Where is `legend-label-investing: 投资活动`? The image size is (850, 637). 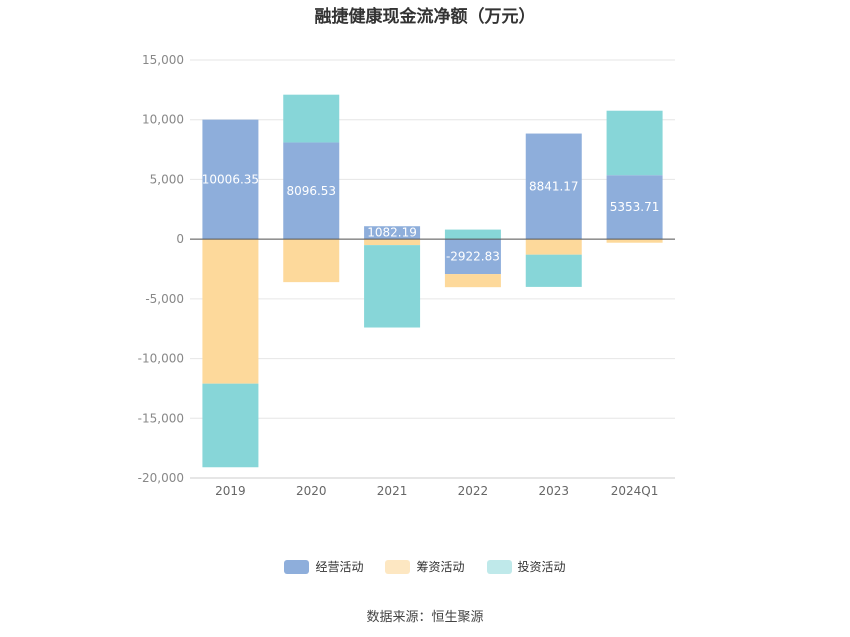
legend-label-investing: 投资活动 is located at coordinates (541, 567).